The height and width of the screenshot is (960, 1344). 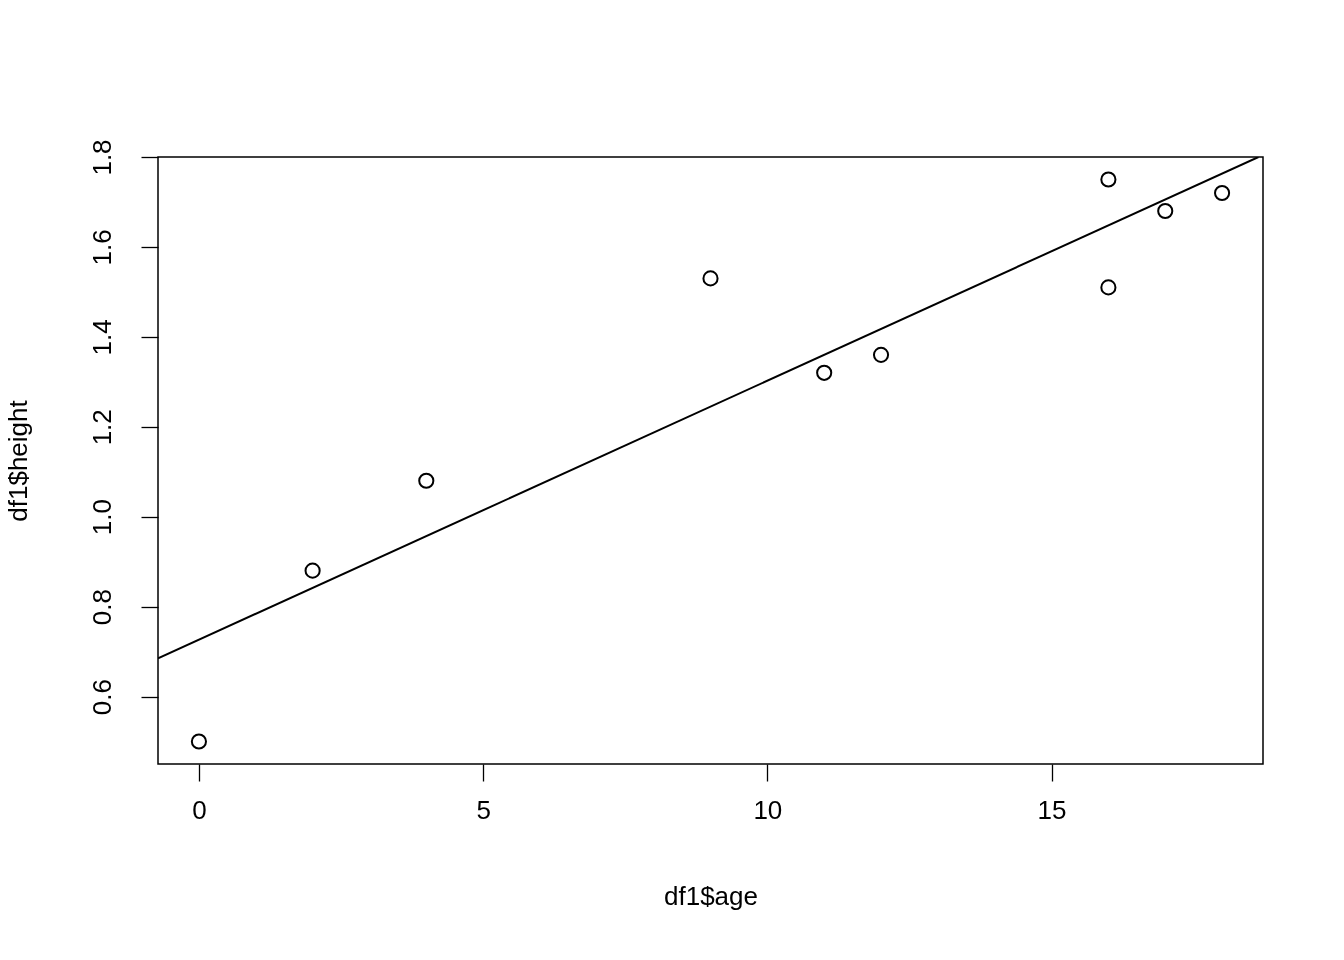 I want to click on y-tick-label: 0.6, so click(x=101, y=697).